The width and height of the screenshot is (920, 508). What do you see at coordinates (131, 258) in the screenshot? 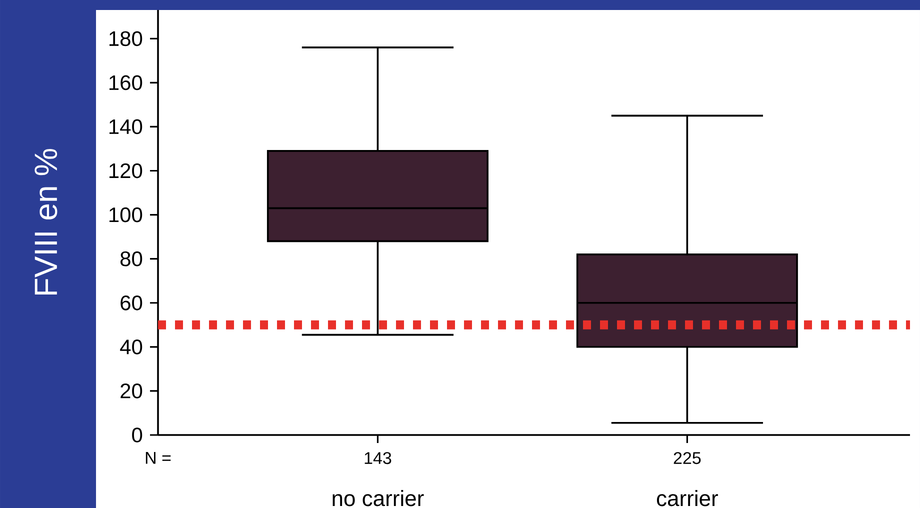
I see `y-tick-label: 80` at bounding box center [131, 258].